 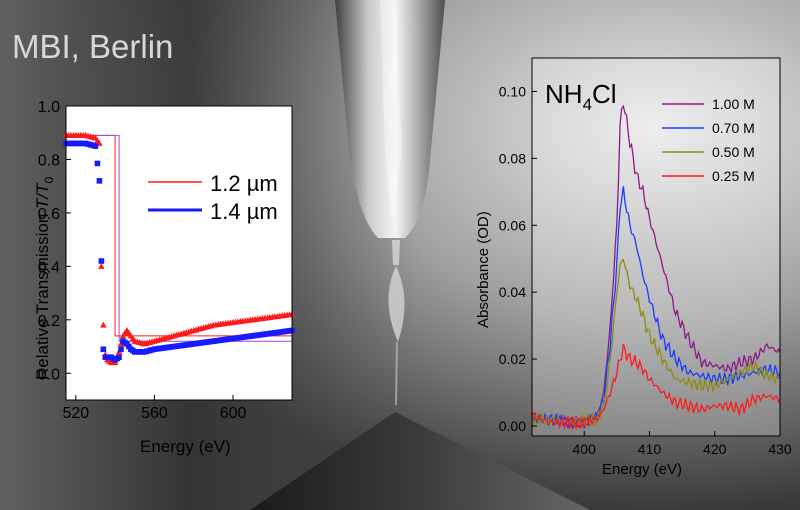 What do you see at coordinates (581, 96) in the screenshot?
I see `right-chart-title: NH4Cl` at bounding box center [581, 96].